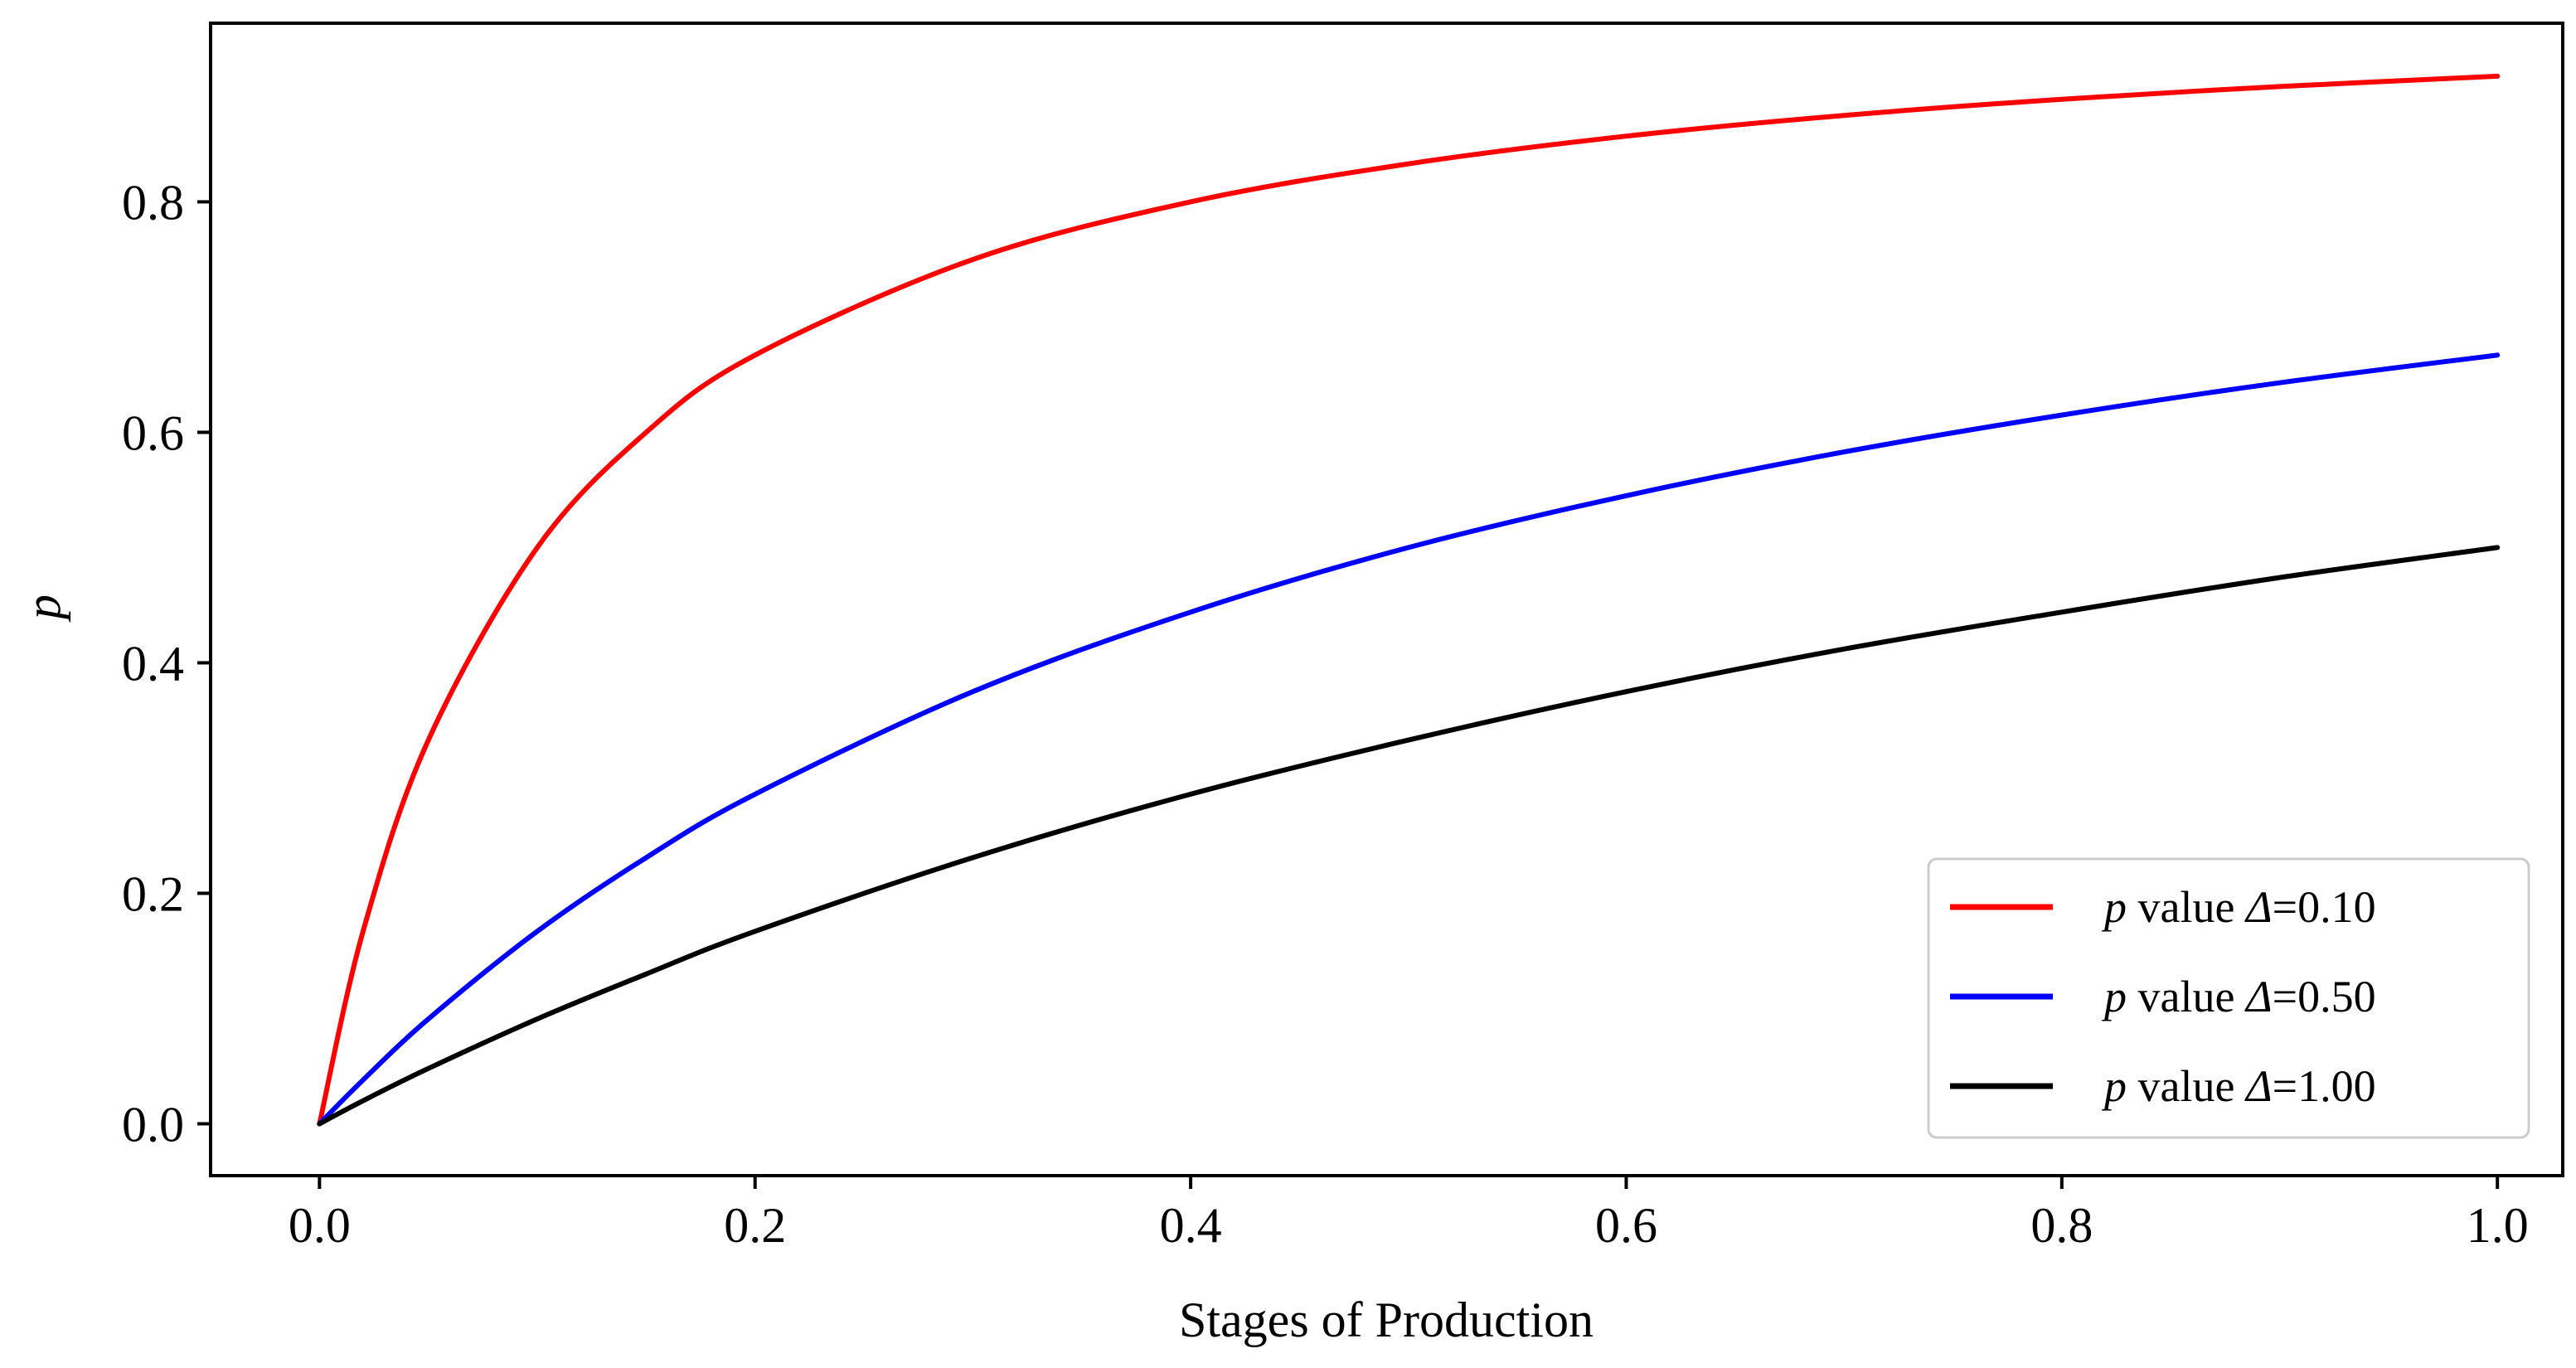  I want to click on x-tick-label: 0.2, so click(755, 1225).